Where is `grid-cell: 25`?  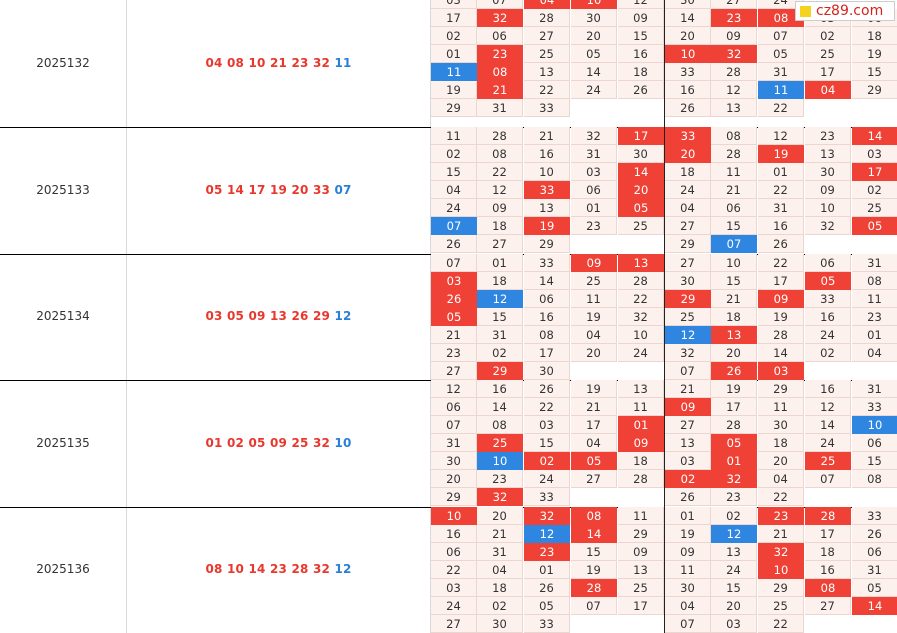 grid-cell: 25 is located at coordinates (874, 208).